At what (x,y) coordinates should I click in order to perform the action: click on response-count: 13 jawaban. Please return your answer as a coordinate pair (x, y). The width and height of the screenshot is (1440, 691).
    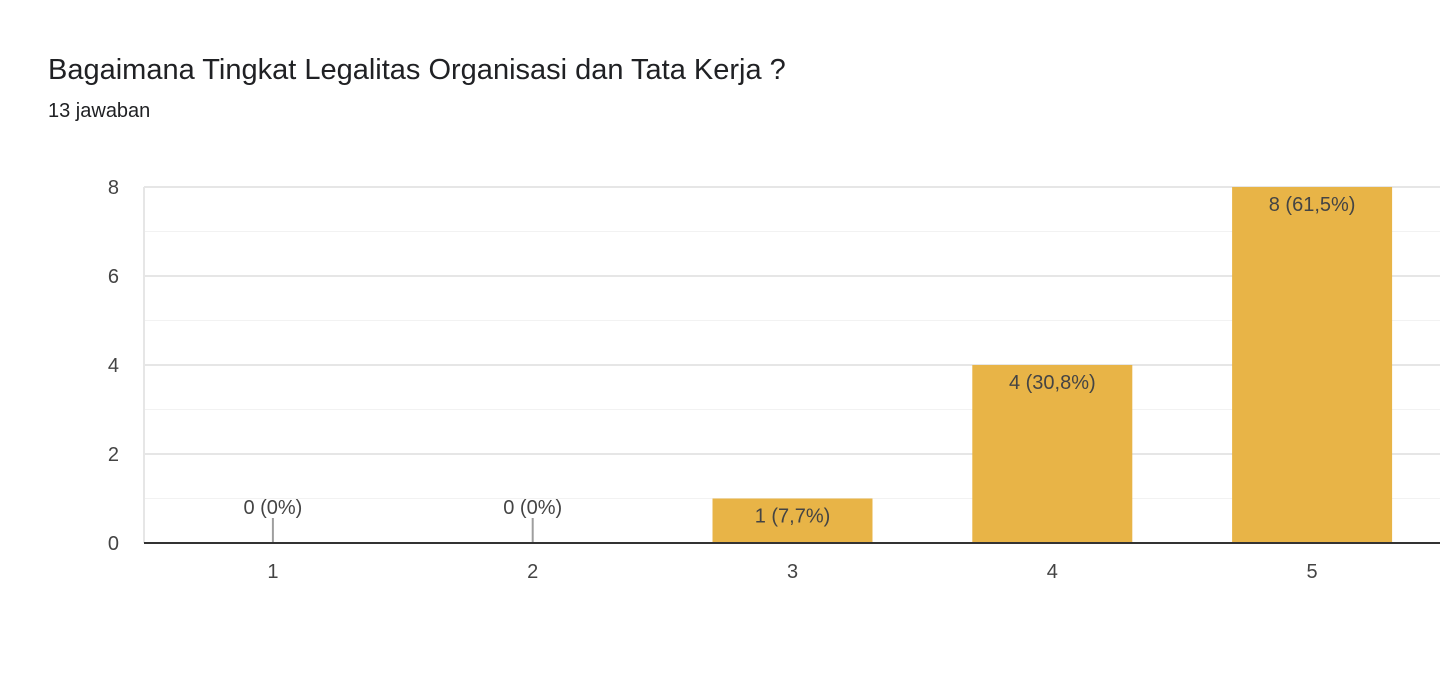
    Looking at the image, I should click on (99, 111).